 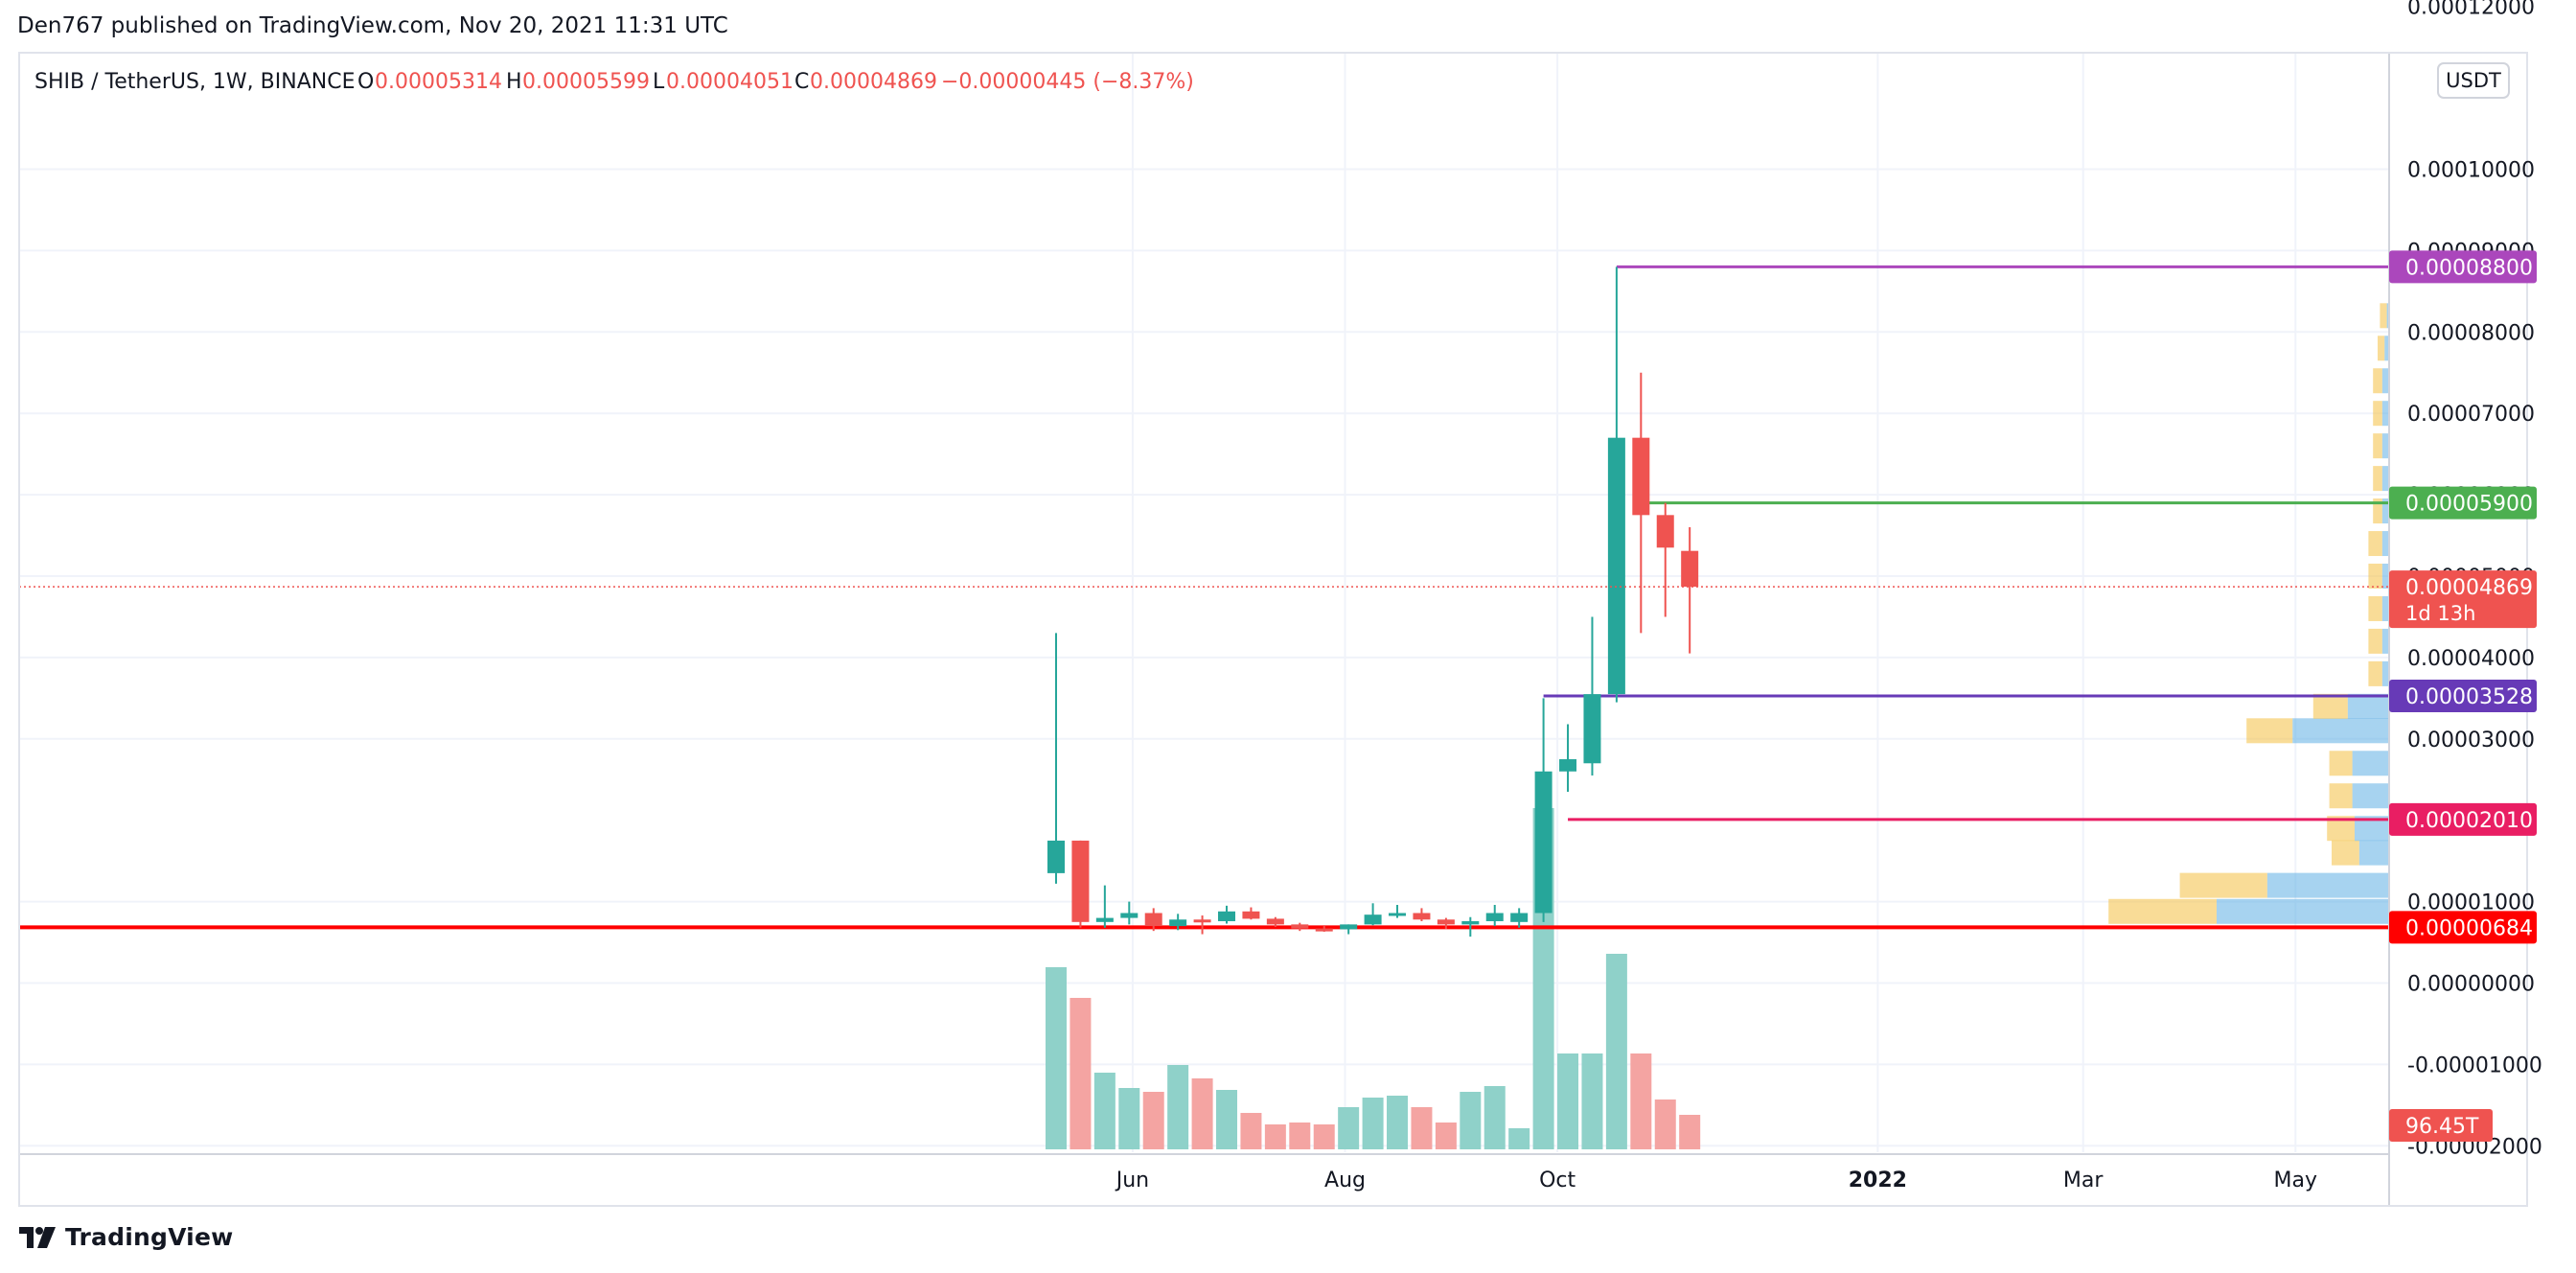 I want to click on currency-button: USDT, so click(x=2473, y=81).